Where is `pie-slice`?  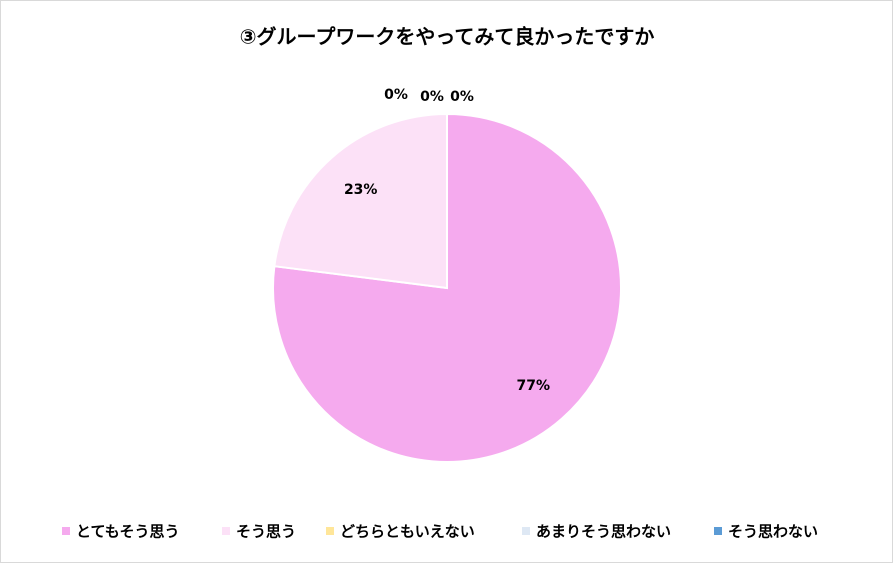
pie-slice is located at coordinates (360, 201).